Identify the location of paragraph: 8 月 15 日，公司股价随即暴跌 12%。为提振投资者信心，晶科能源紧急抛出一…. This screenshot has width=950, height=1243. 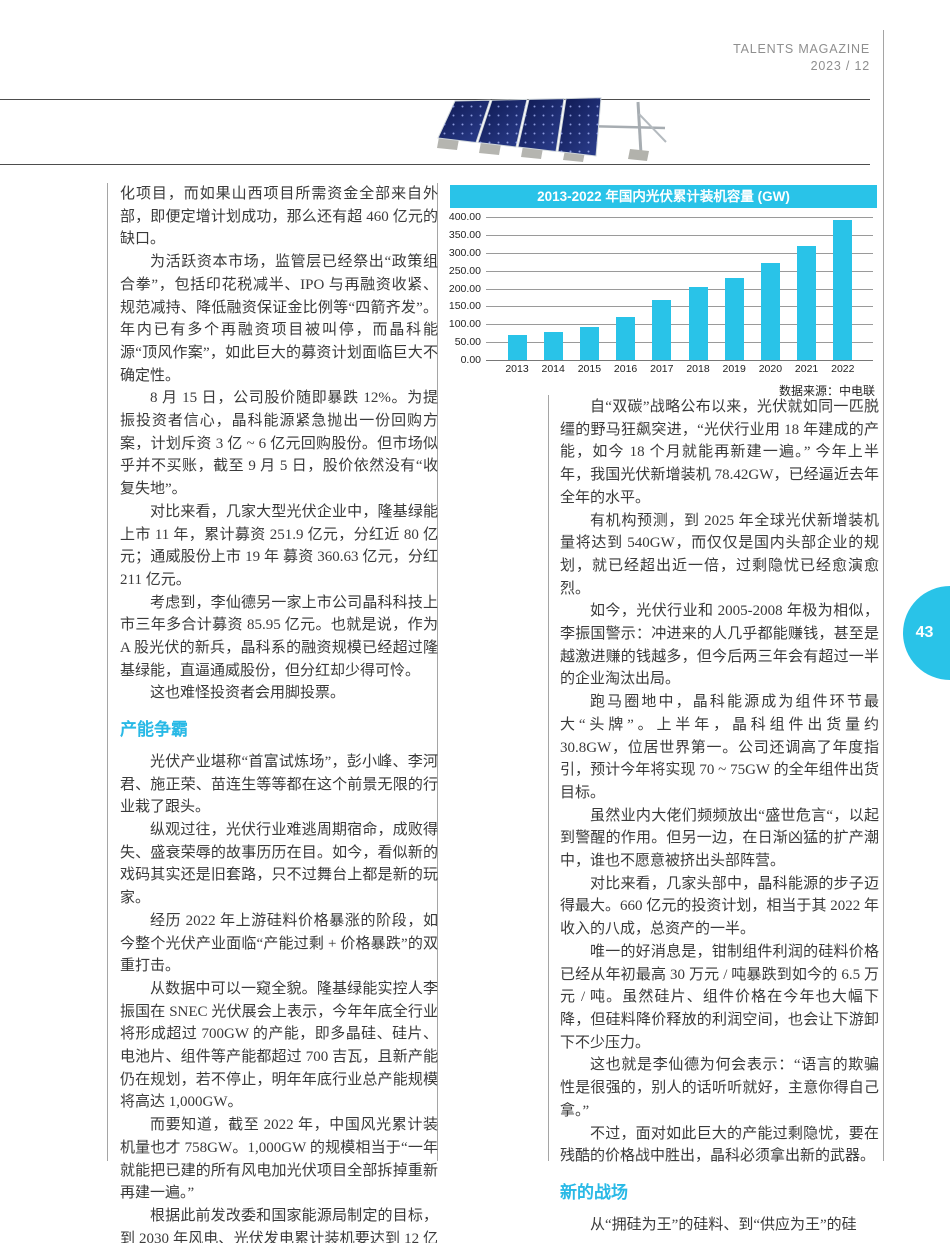
(279, 444).